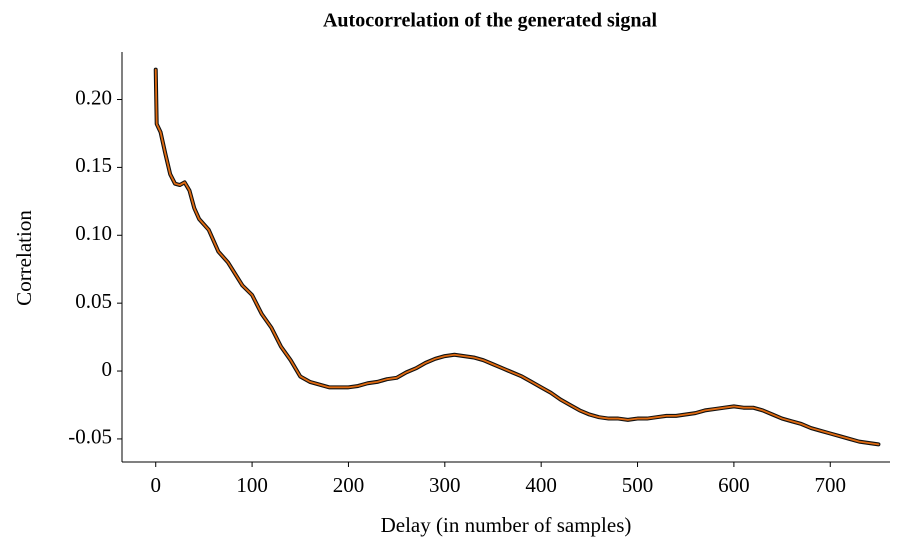 The width and height of the screenshot is (903, 546). What do you see at coordinates (349, 485) in the screenshot?
I see `x-tick-label: 200` at bounding box center [349, 485].